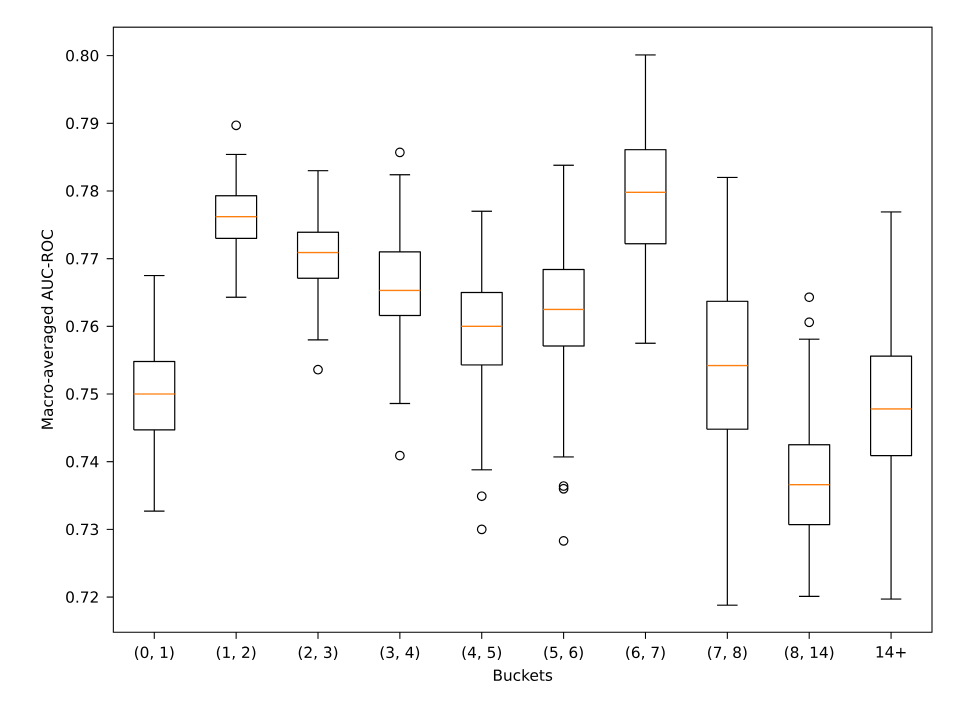 The image size is (960, 720). Describe the element at coordinates (82, 530) in the screenshot. I see `y-tick-label: 0.73` at that location.